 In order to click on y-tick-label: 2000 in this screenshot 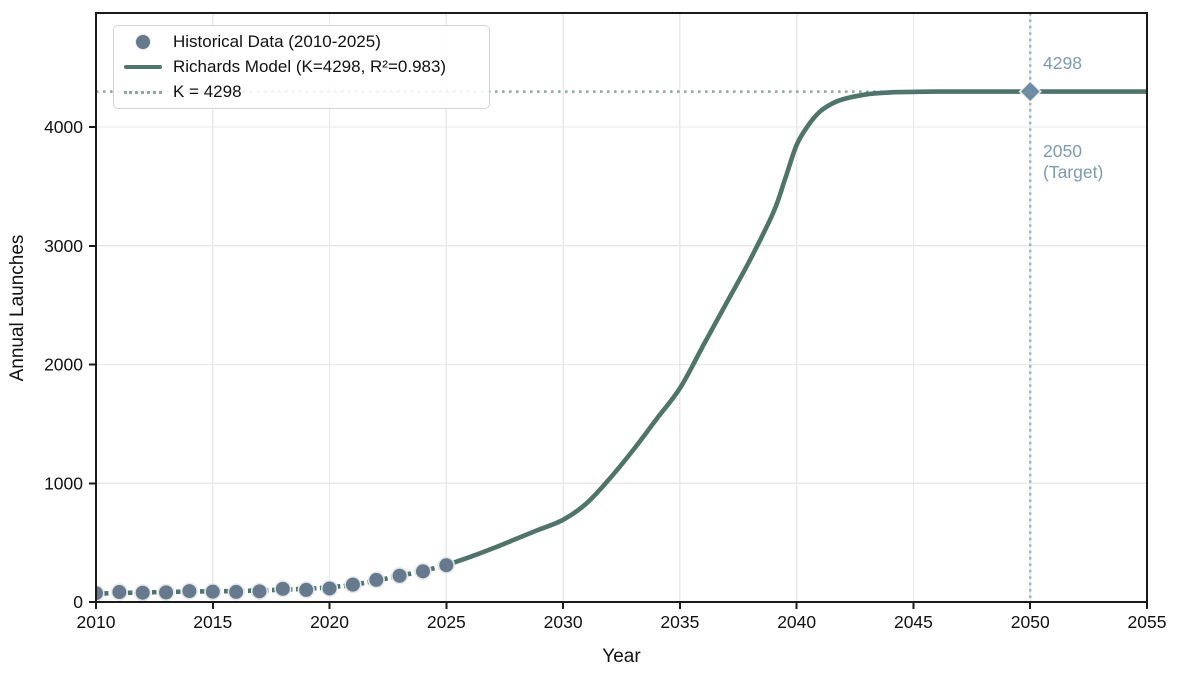, I will do `click(63, 365)`.